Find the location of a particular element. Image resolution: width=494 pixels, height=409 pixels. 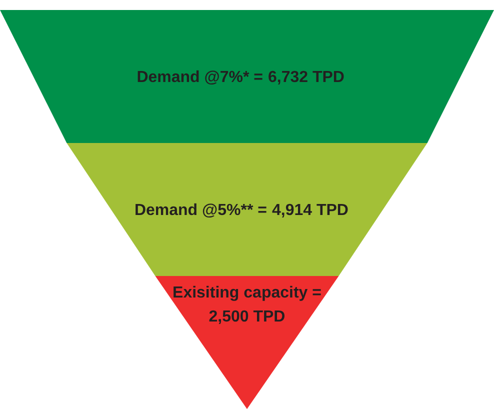

category-label: Demand @7%* = is located at coordinates (199, 77).